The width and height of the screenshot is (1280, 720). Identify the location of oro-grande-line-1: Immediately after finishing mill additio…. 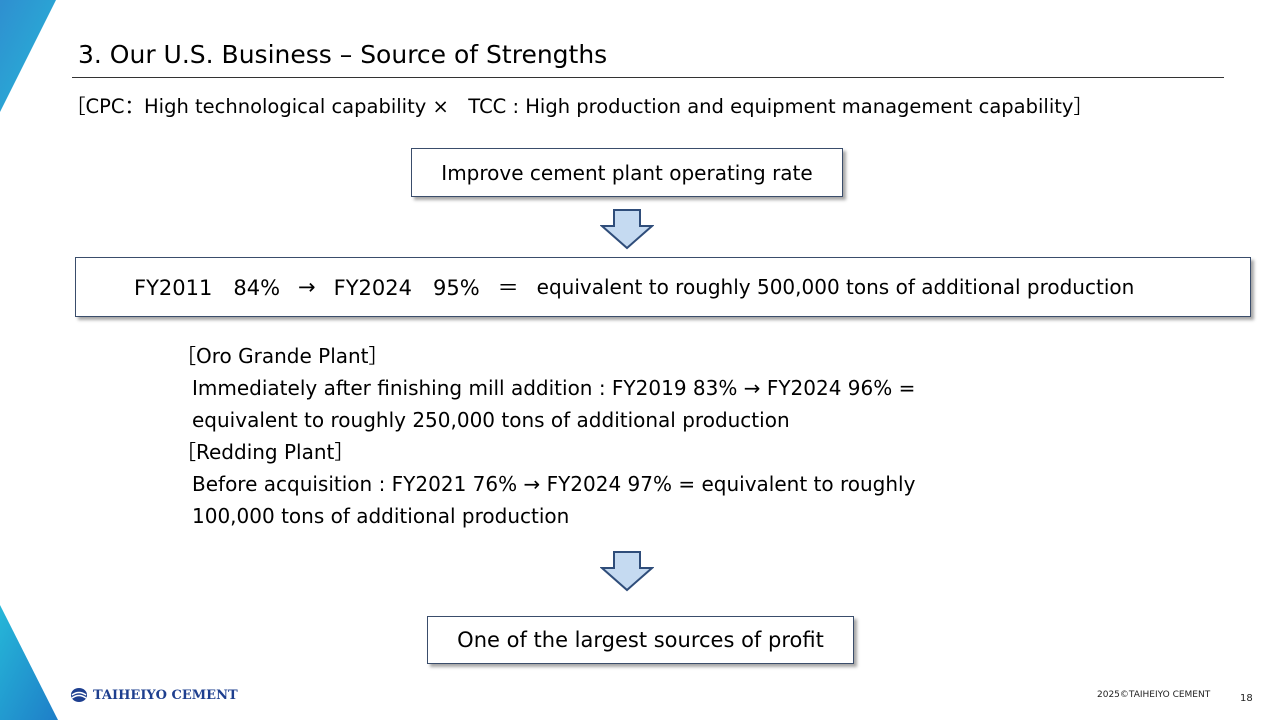
(554, 388).